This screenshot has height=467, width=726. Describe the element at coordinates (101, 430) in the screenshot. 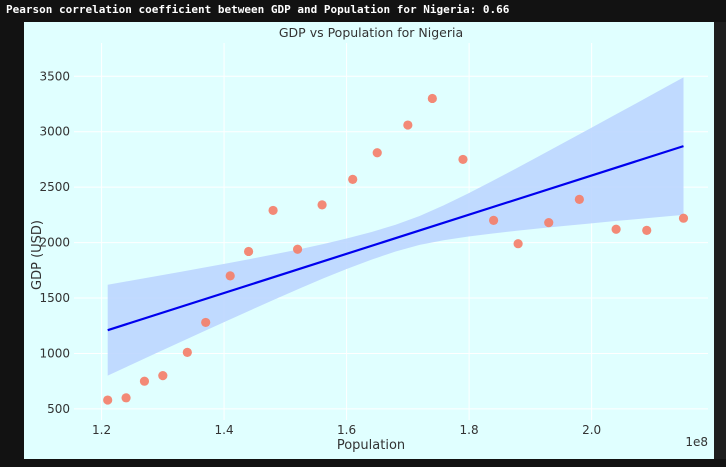

I see `x-tick-label: 1.2` at that location.